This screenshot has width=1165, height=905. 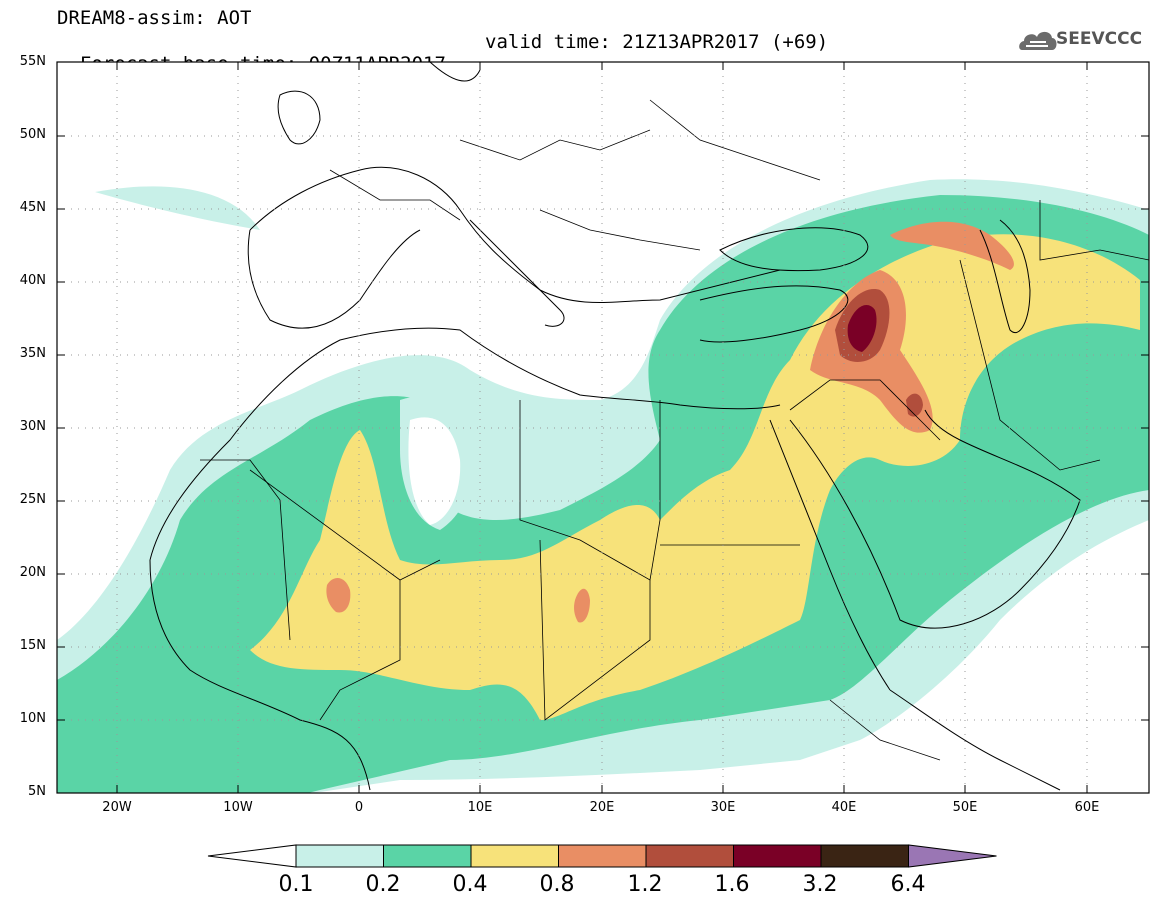 I want to click on lon-label: 0, so click(x=359, y=807).